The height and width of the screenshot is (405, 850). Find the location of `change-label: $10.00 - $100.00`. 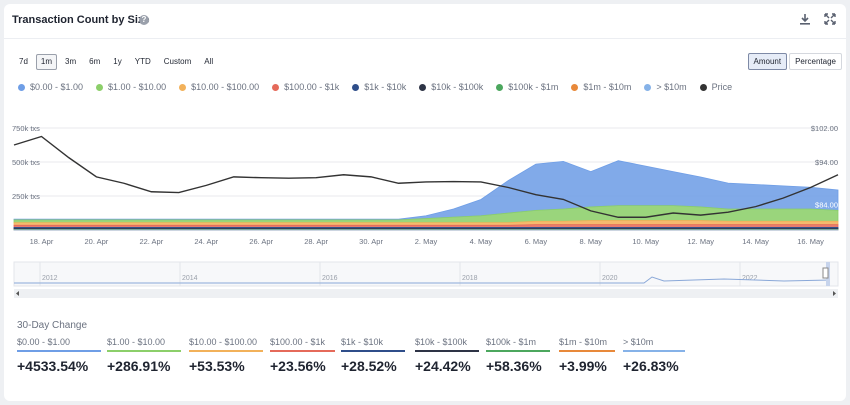

change-label: $10.00 - $100.00 is located at coordinates (223, 342).